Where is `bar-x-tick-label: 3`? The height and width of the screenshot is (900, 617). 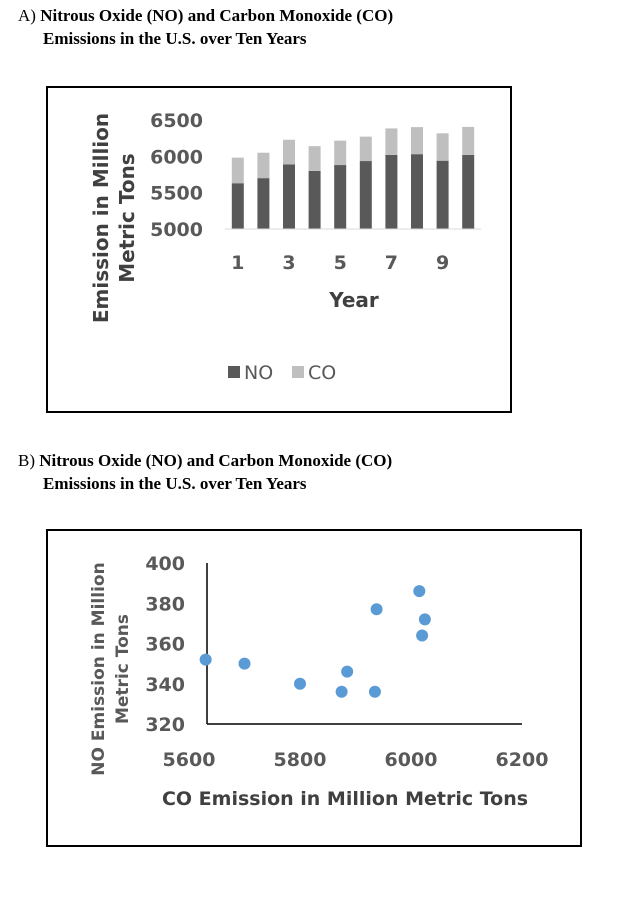 bar-x-tick-label: 3 is located at coordinates (288, 263).